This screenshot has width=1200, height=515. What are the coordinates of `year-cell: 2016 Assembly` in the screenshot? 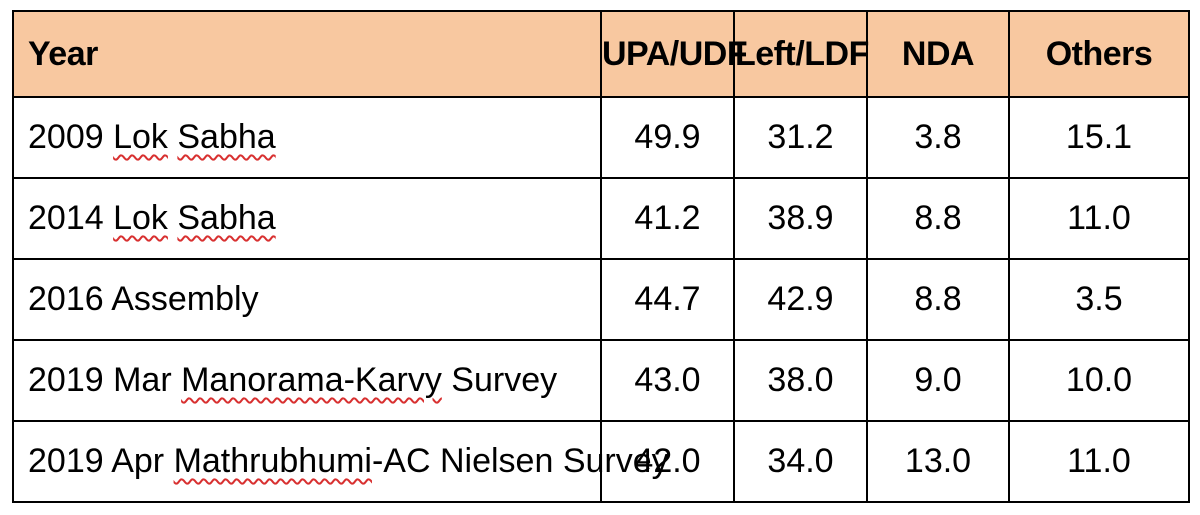 It's located at (307, 299).